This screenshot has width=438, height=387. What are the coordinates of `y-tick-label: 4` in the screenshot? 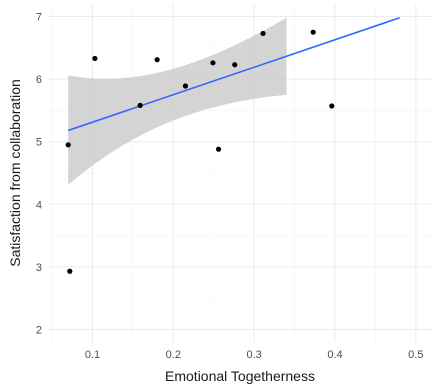 It's located at (39, 205).